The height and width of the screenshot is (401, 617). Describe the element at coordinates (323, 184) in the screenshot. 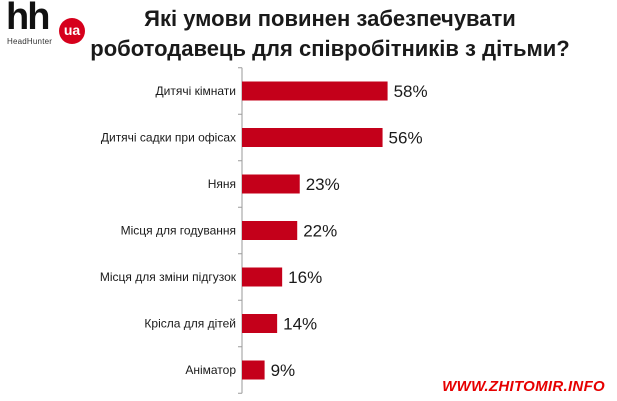

I see `value-label: 23%` at that location.